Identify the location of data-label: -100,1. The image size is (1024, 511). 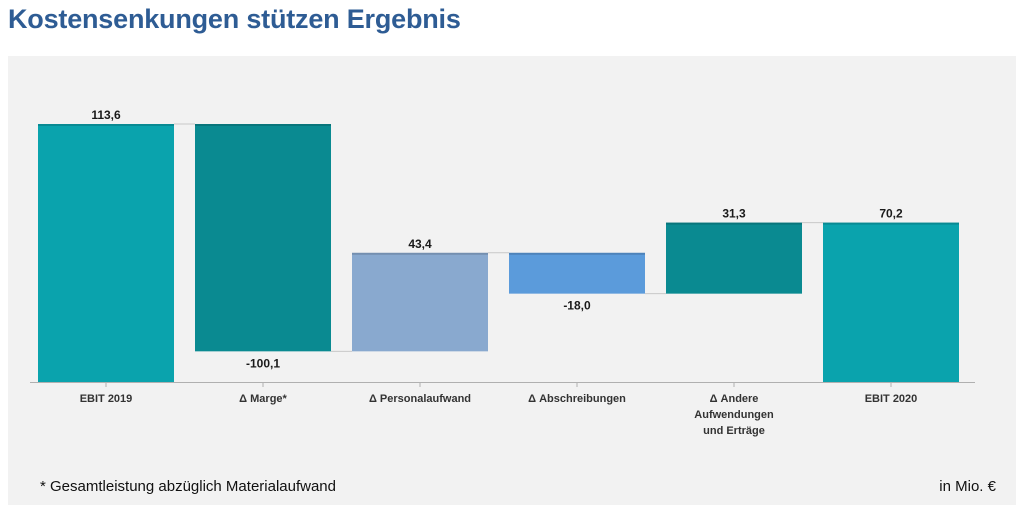
(263, 363).